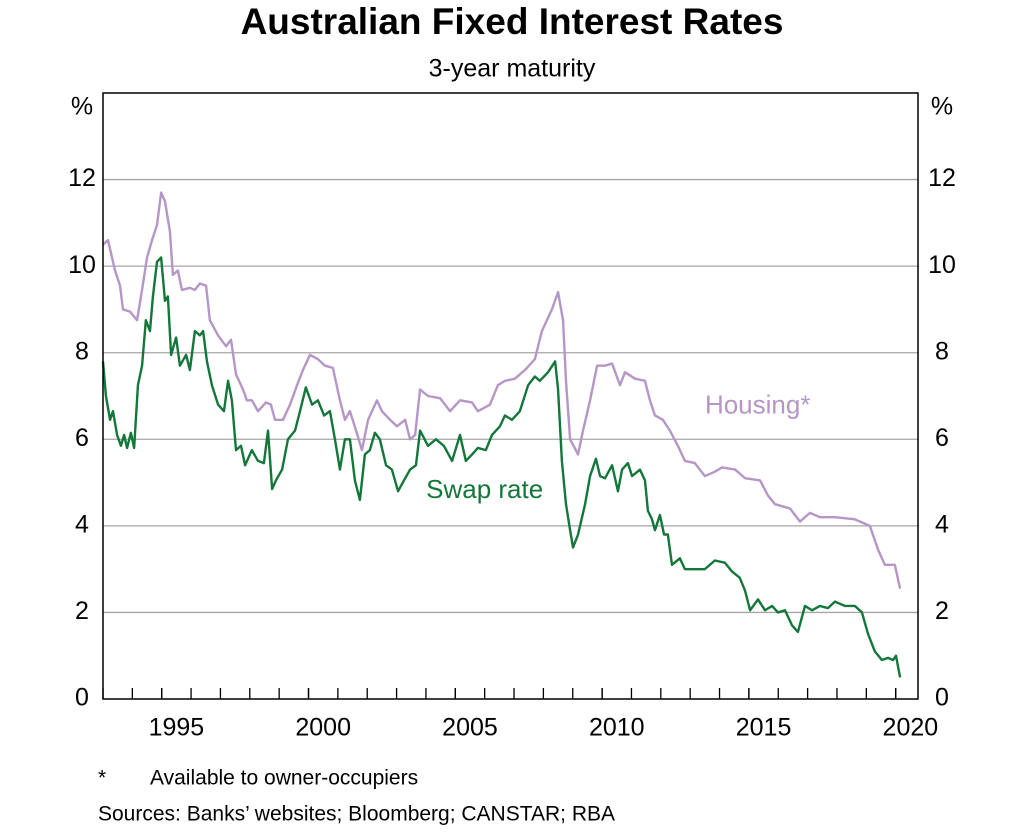 The image size is (1024, 833). Describe the element at coordinates (82, 265) in the screenshot. I see `y-tick-label: 10` at that location.